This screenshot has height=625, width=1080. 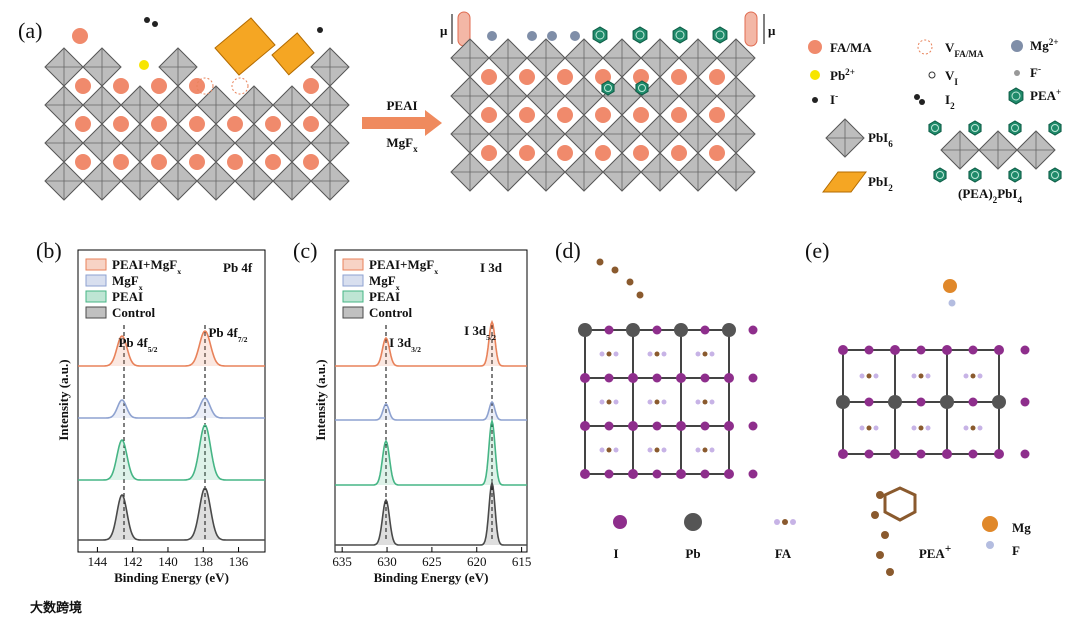 I want to click on legend-label: Mg, so click(x=1021, y=527).